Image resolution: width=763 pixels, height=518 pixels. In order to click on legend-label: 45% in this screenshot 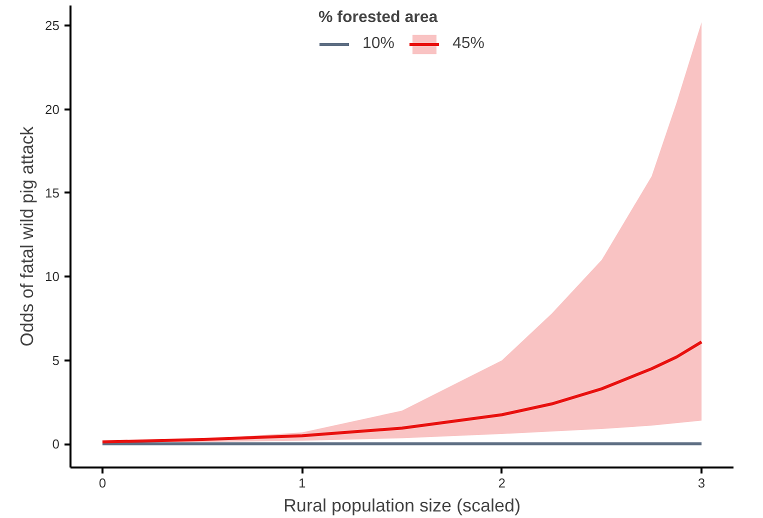, I will do `click(468, 44)`.